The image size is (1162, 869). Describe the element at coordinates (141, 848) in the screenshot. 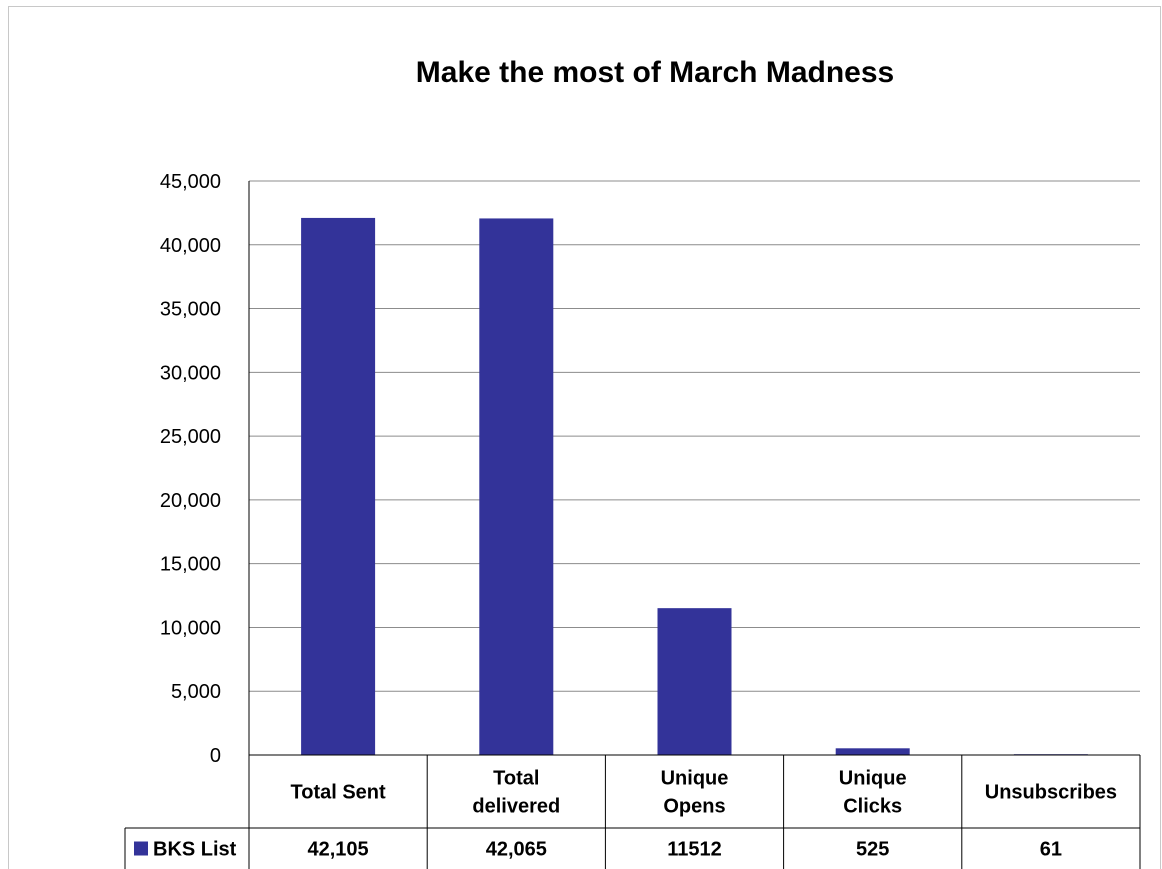

I see `legend-key` at that location.